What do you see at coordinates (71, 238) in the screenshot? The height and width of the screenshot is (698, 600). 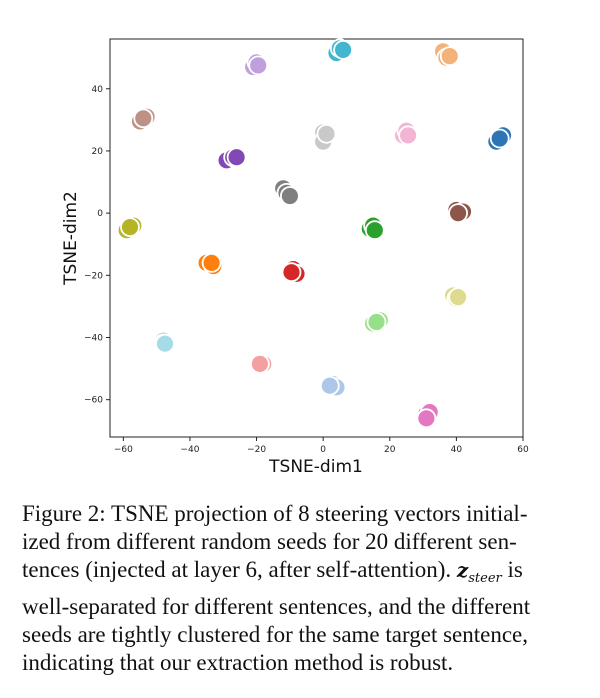 I see `y-axis-label: TSNE-dim2` at bounding box center [71, 238].